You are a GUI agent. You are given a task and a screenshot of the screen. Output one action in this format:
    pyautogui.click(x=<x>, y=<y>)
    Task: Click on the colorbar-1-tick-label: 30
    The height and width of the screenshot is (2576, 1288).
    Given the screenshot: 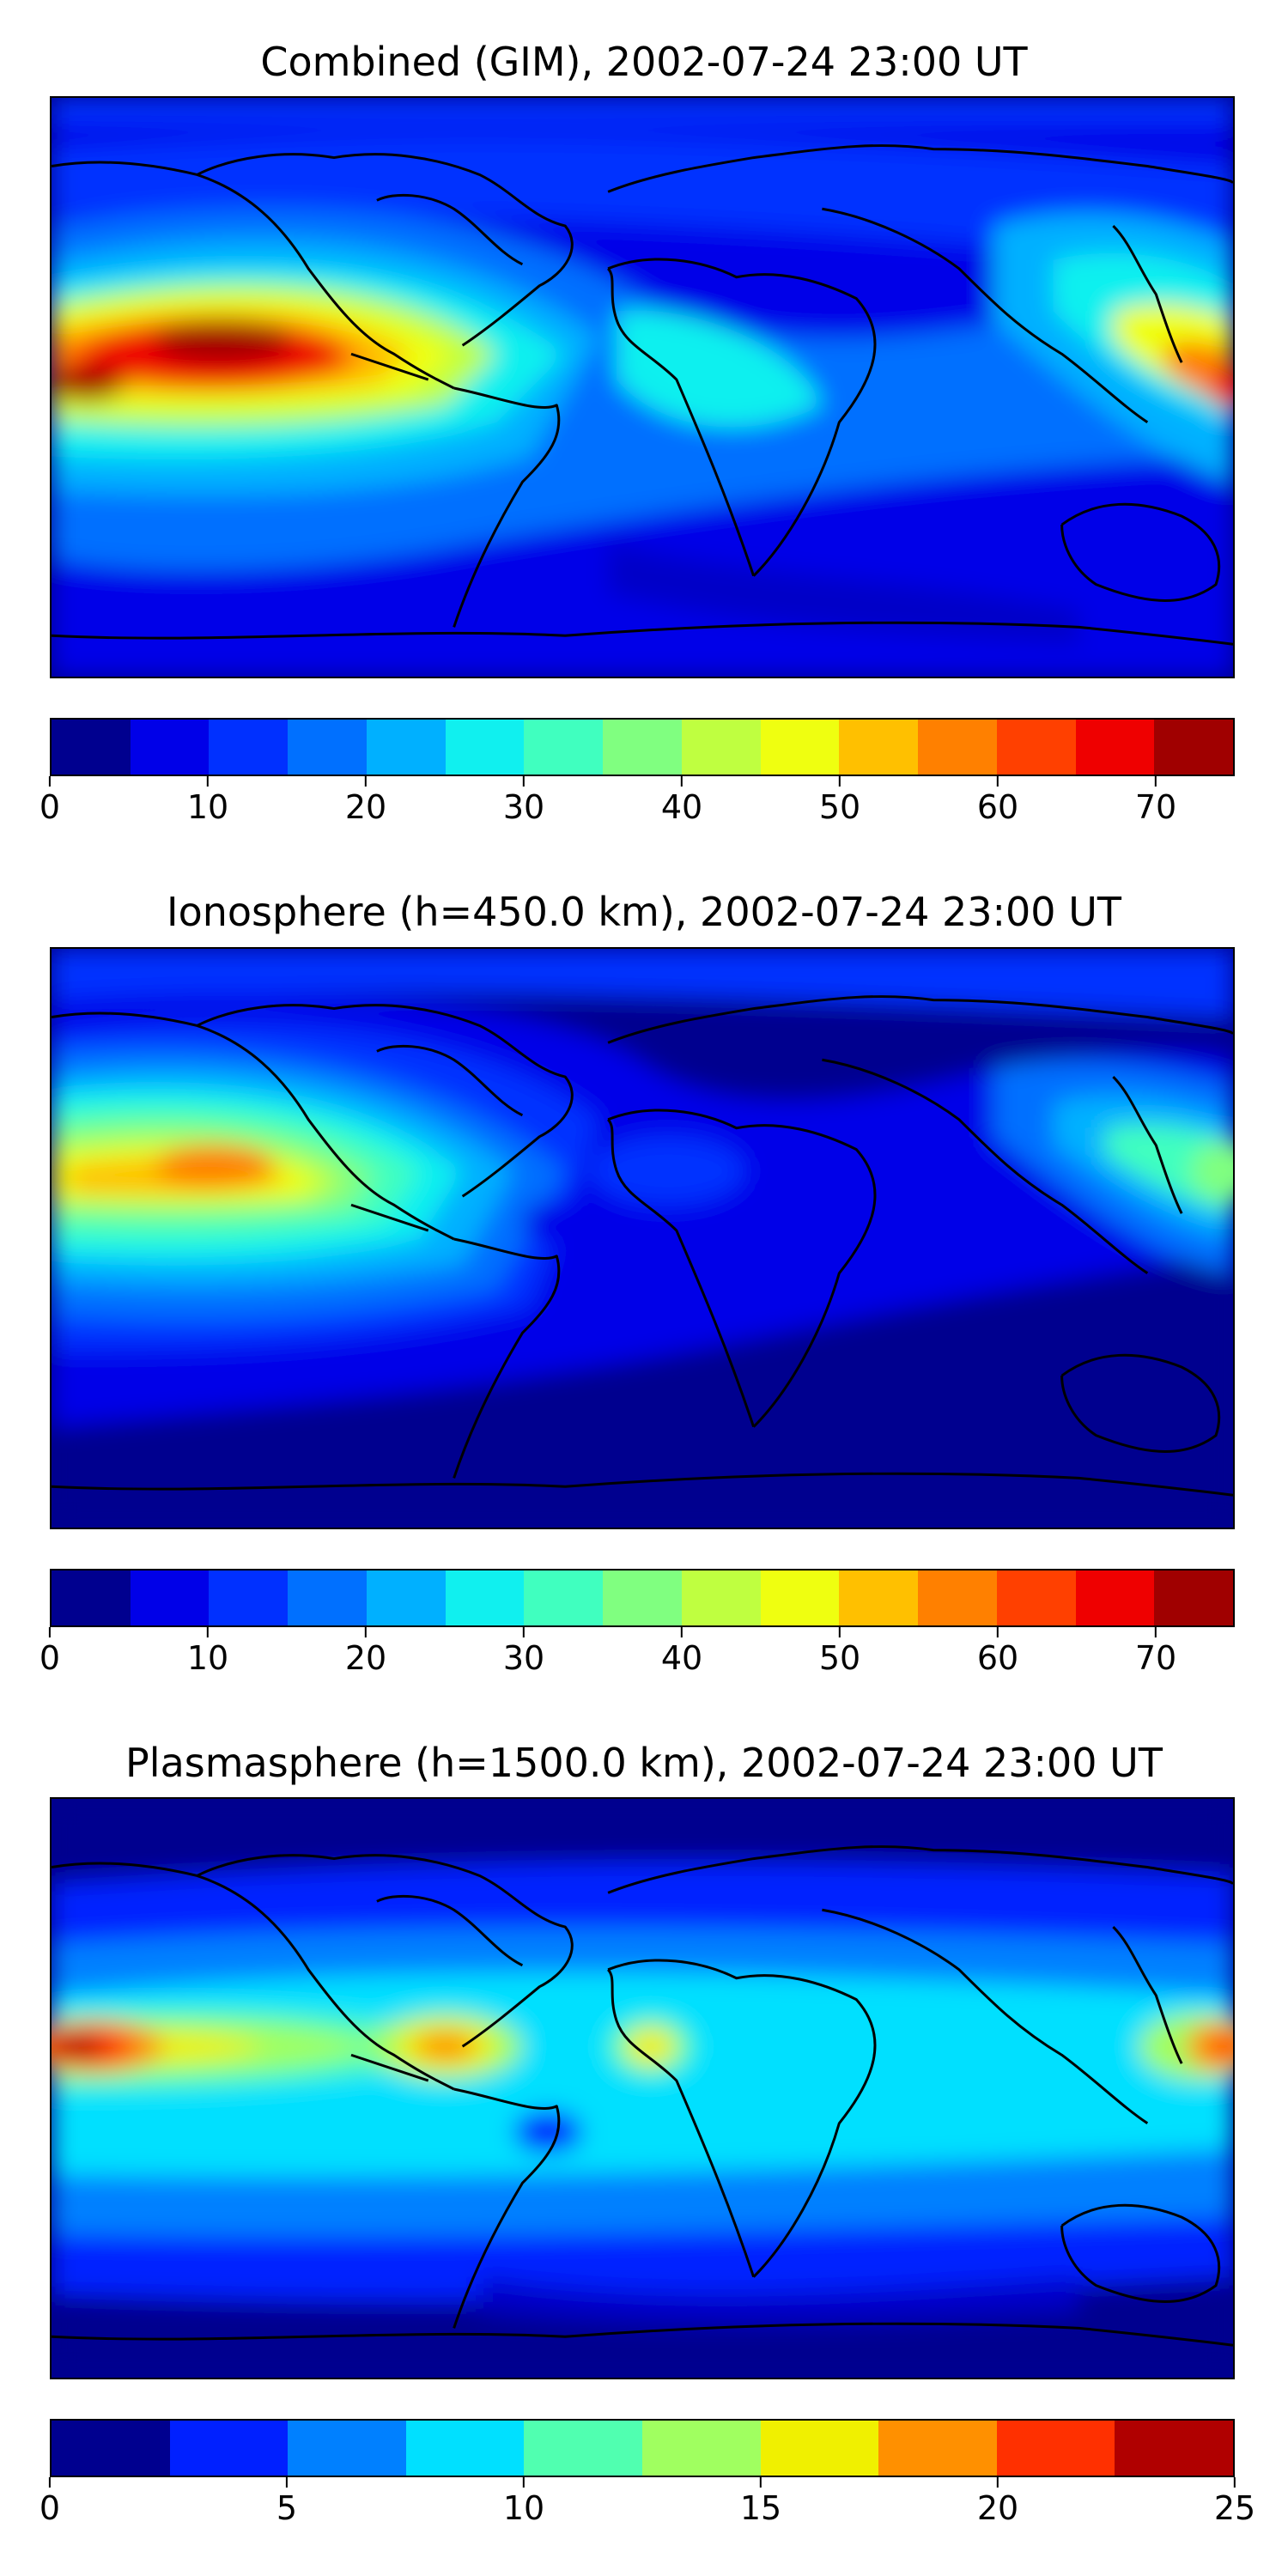 What is the action you would take?
    pyautogui.click(x=523, y=807)
    